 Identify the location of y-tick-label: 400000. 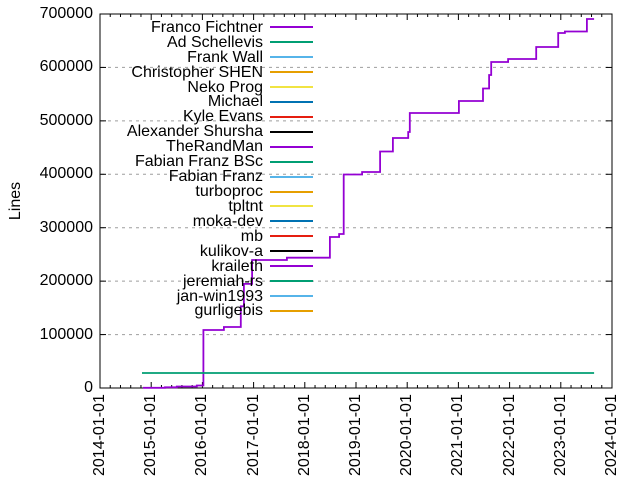
(66, 174).